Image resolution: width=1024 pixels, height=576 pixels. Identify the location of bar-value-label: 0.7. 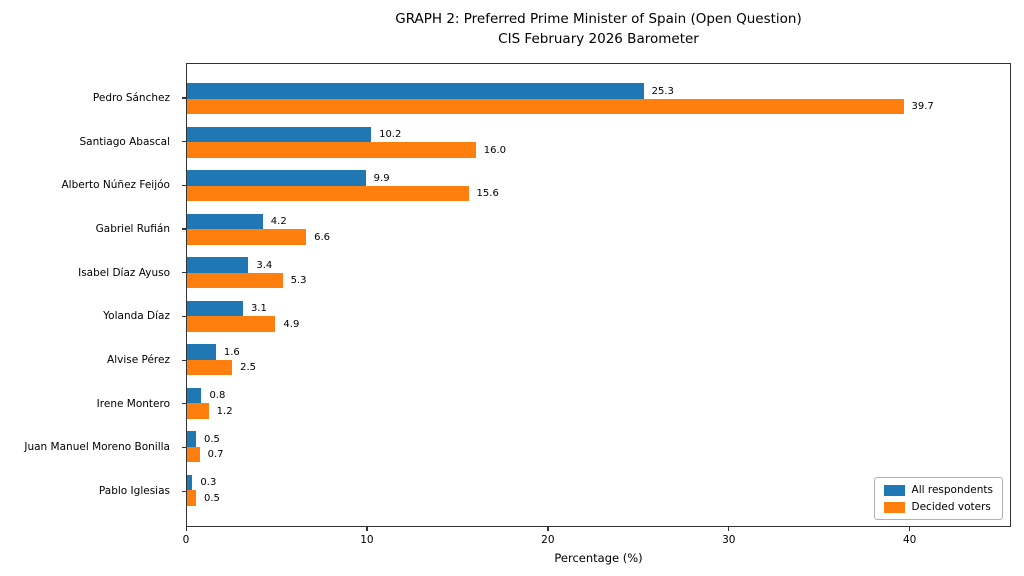
(215, 454).